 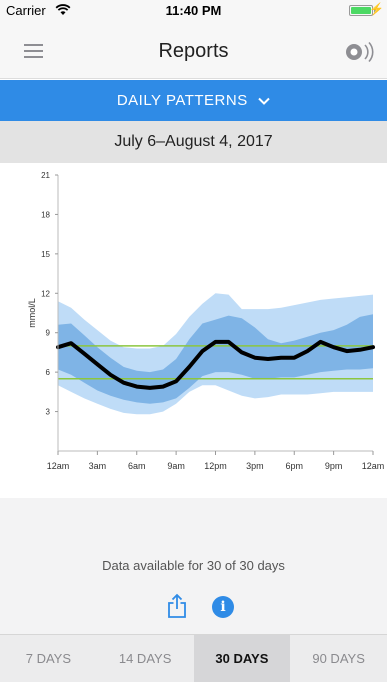 I want to click on inner-percentile-band, so click(x=215, y=359).